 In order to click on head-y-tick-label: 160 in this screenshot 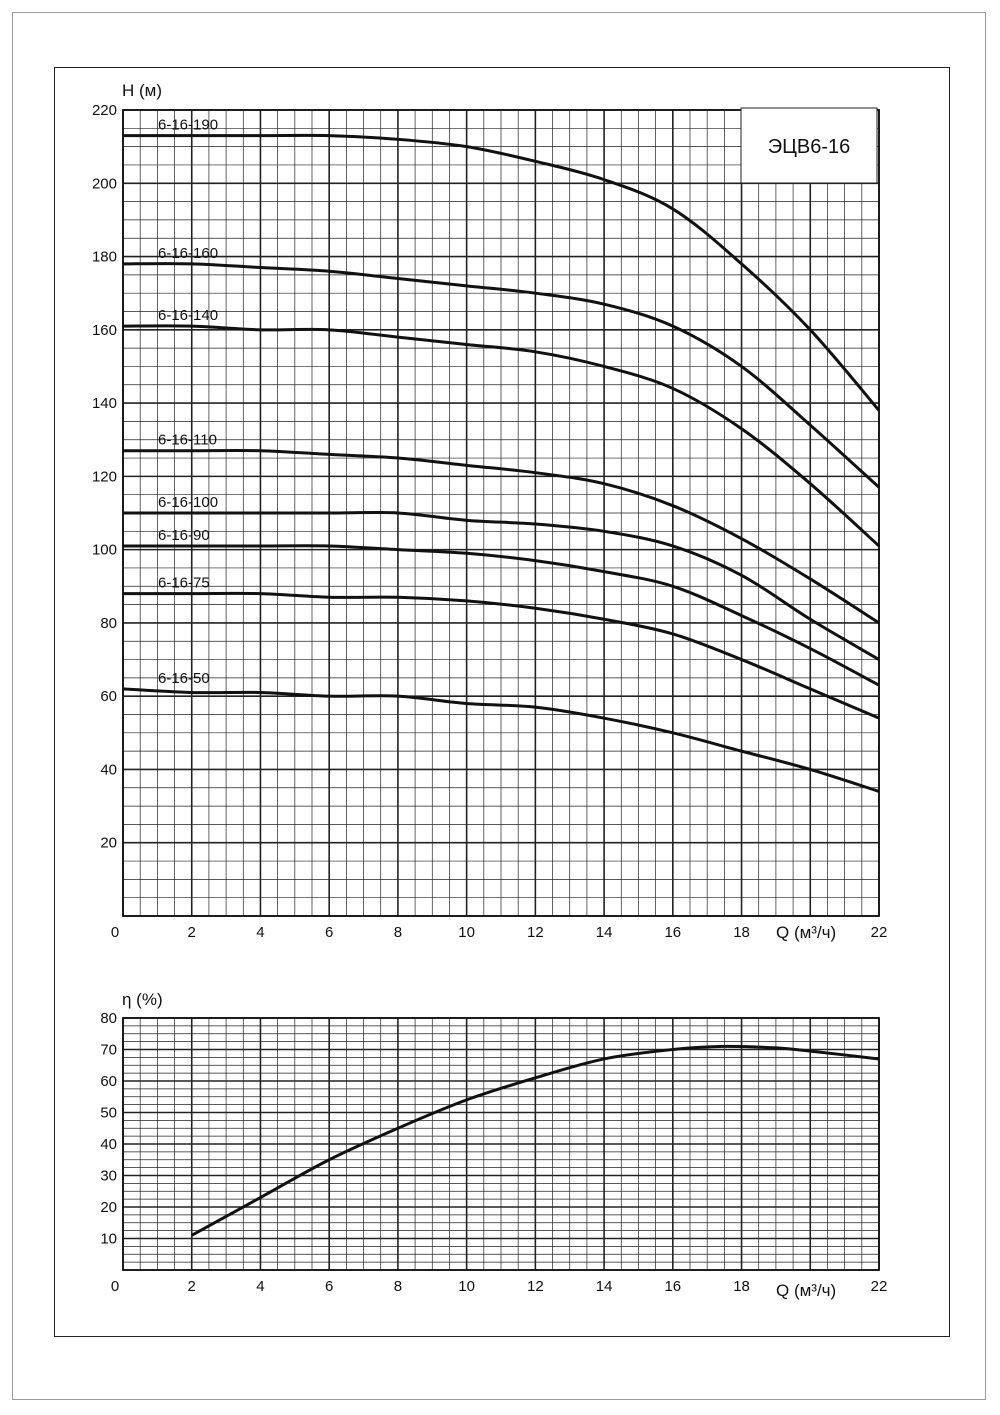, I will do `click(104, 330)`.